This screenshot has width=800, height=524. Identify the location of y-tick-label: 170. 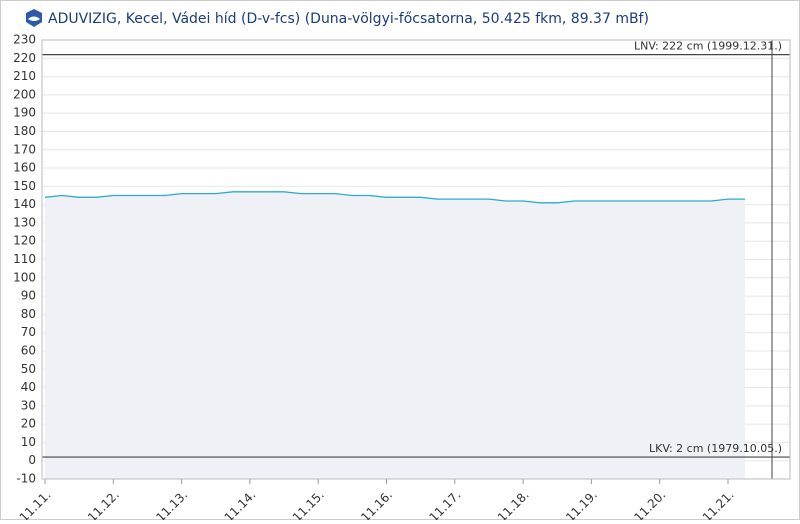
(24, 149).